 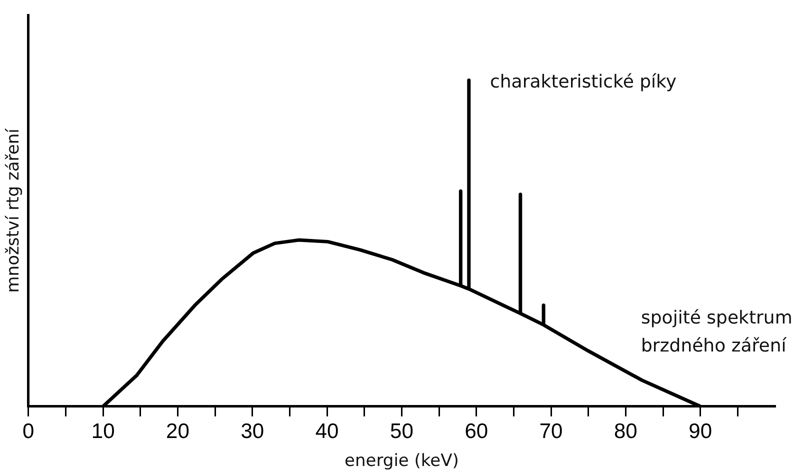 What do you see at coordinates (626, 431) in the screenshot?
I see `x-tick-label: 80` at bounding box center [626, 431].